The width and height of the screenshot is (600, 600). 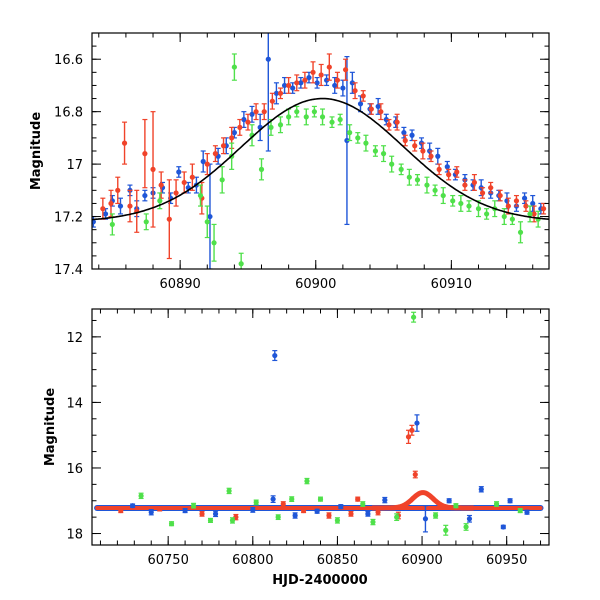 What do you see at coordinates (50, 427) in the screenshot?
I see `bottom-y-axis-label: Magnitude` at bounding box center [50, 427].